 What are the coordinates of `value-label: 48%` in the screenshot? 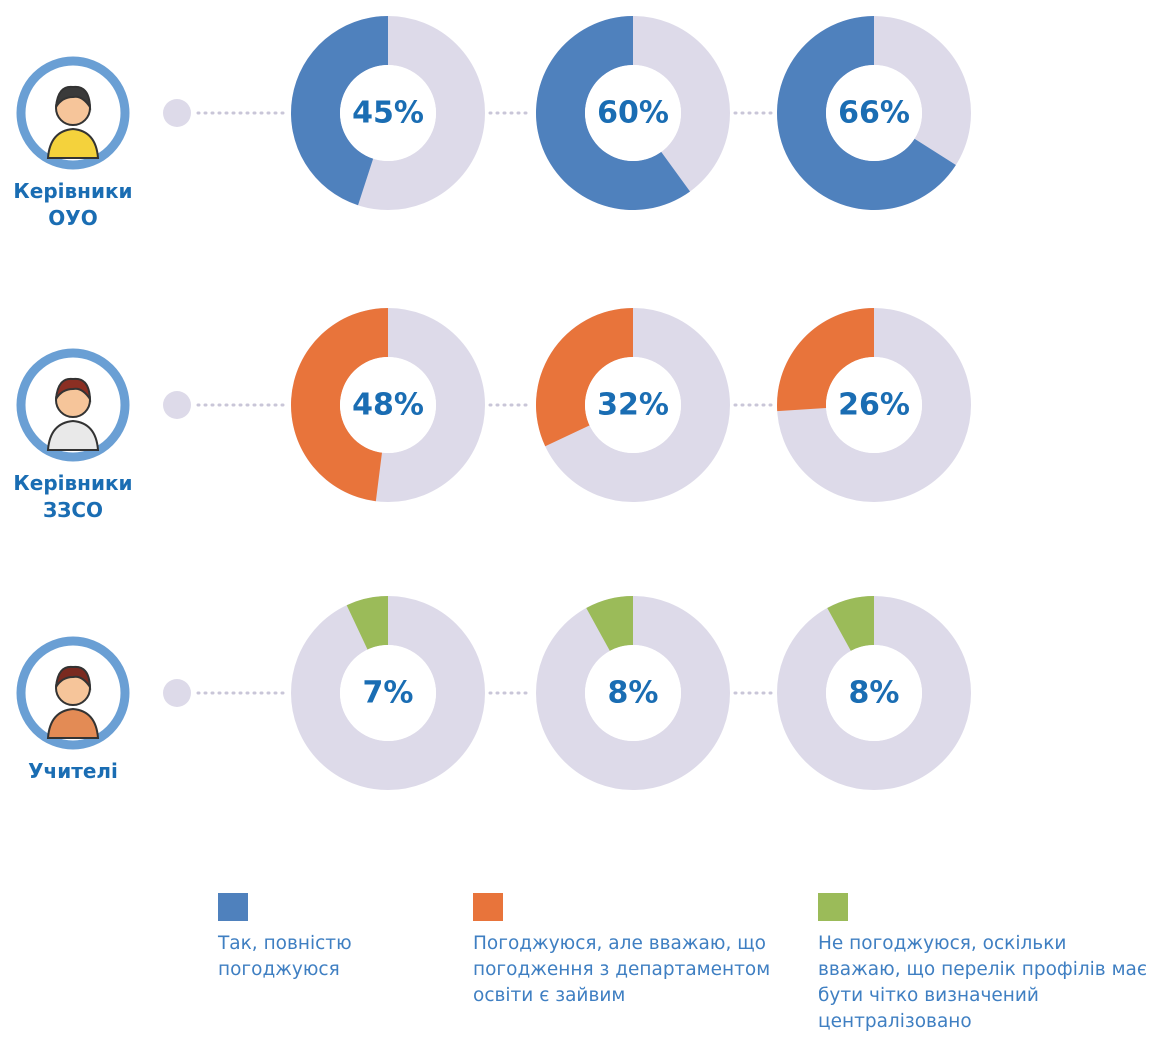 It's located at (388, 405).